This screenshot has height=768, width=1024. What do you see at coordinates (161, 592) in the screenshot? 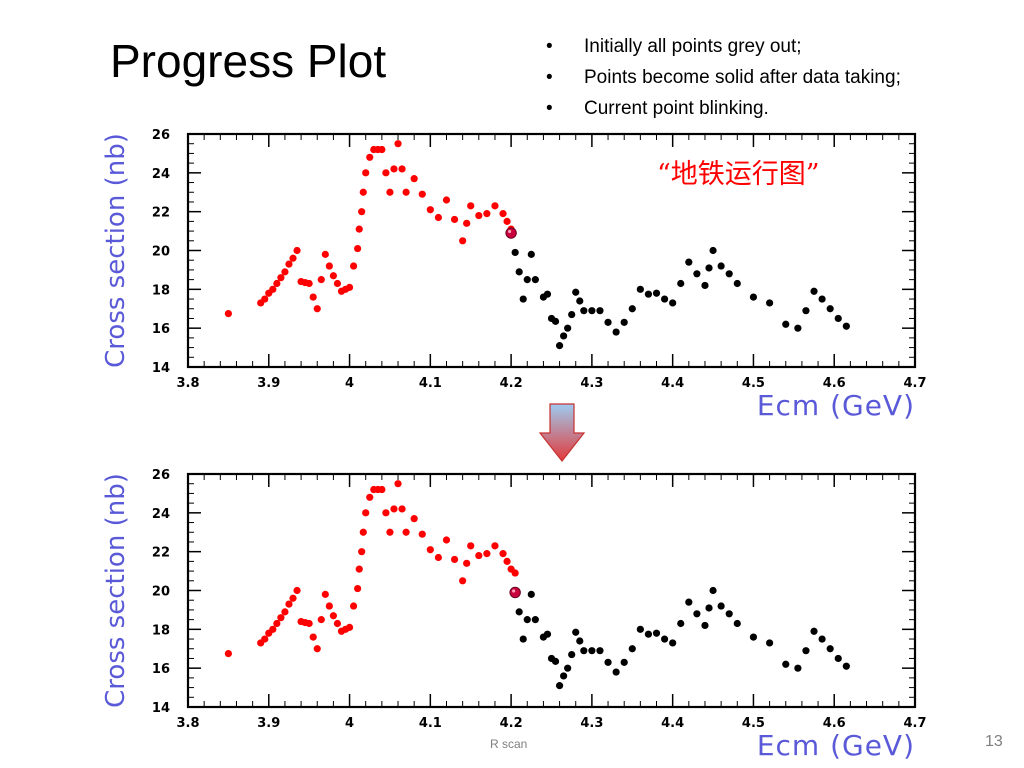
I see `y-tick-label: 20` at bounding box center [161, 592].